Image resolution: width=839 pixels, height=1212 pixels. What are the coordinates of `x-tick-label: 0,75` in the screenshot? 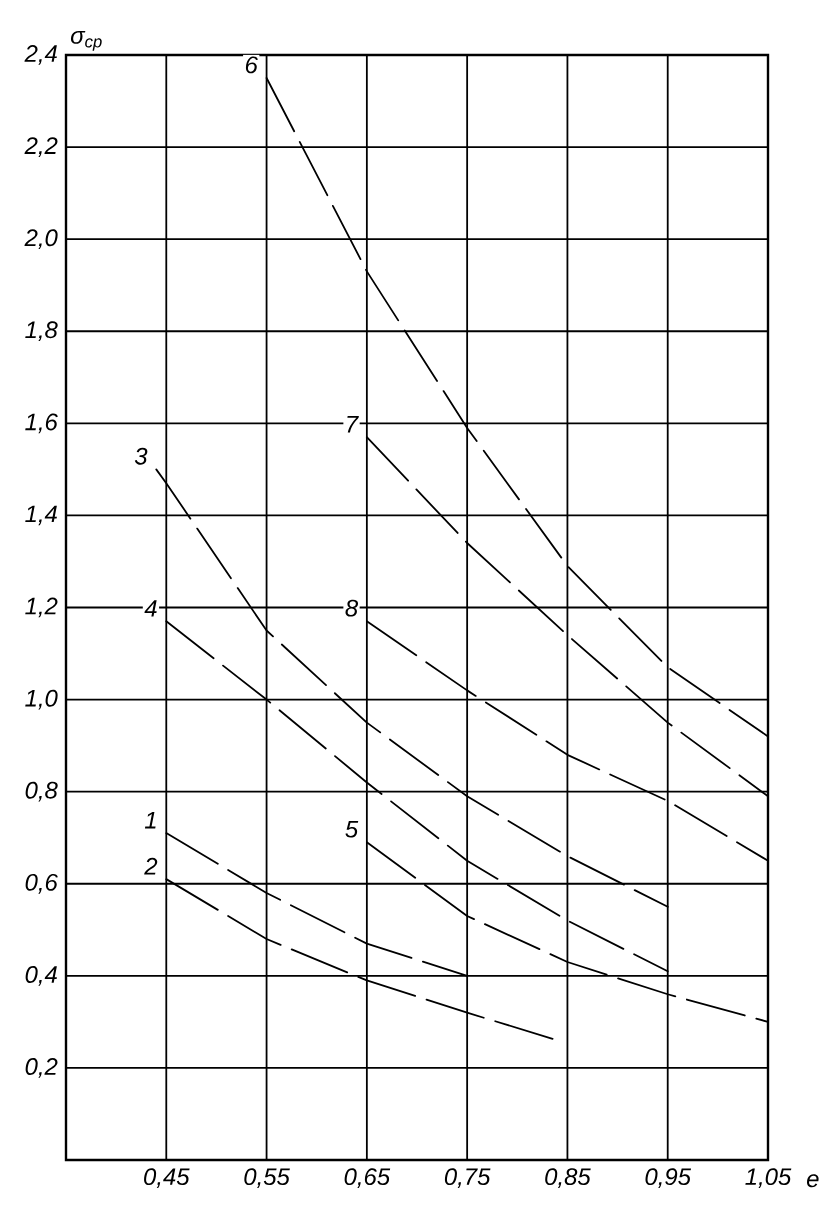 It's located at (467, 1178).